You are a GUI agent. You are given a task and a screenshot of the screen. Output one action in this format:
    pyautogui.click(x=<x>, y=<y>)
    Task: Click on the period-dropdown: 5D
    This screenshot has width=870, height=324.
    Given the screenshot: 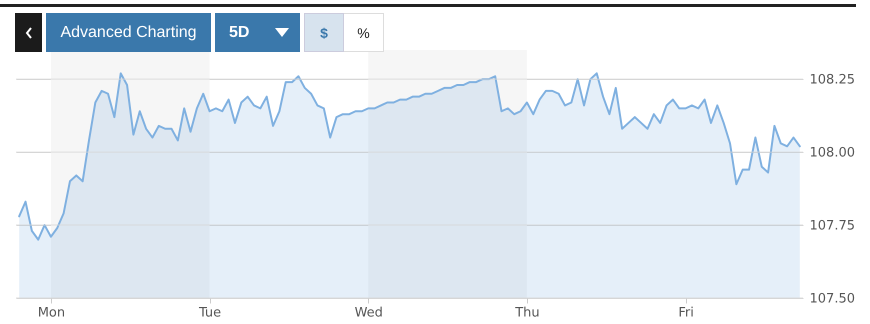 What is the action you would take?
    pyautogui.click(x=257, y=32)
    